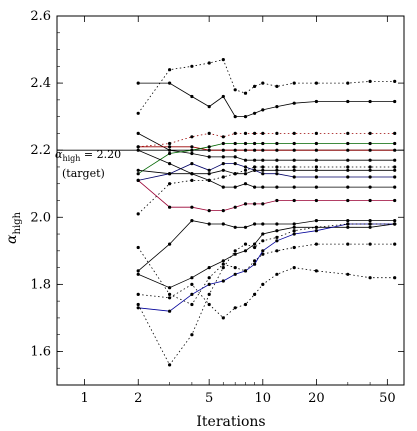  What do you see at coordinates (138, 398) in the screenshot?
I see `x-tick-label: 2` at bounding box center [138, 398].